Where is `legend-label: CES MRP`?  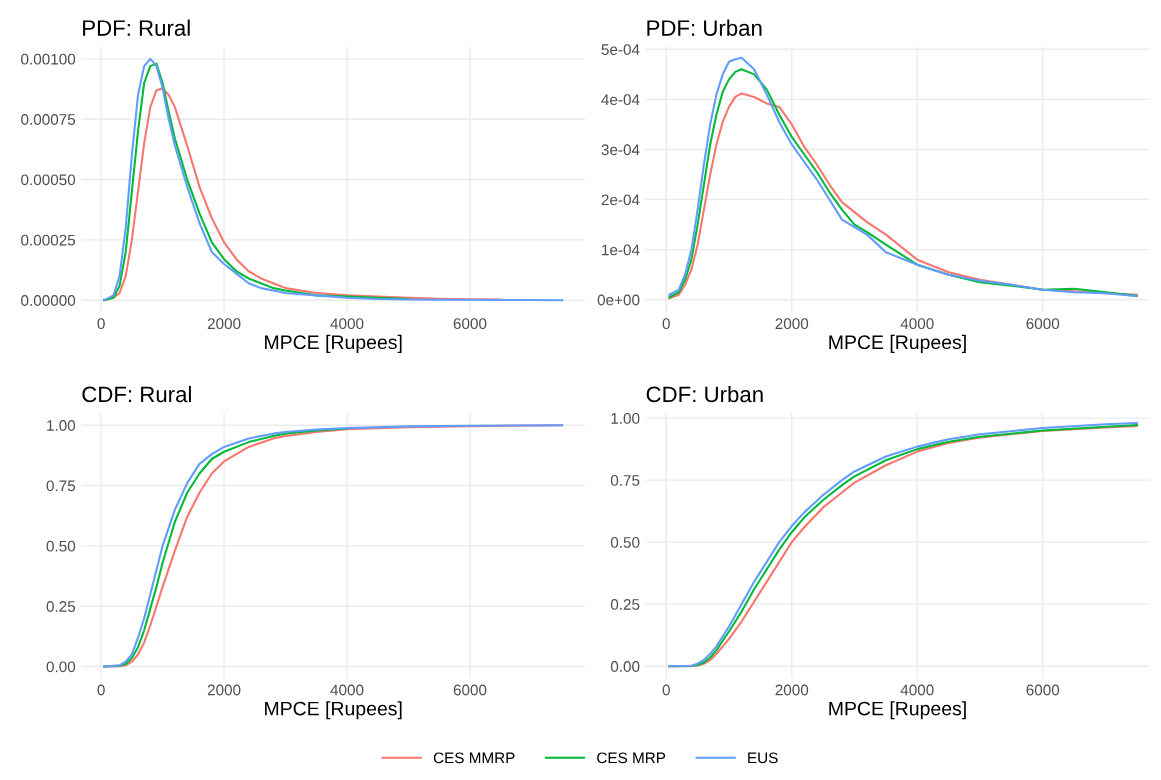
legend-label: CES MRP is located at coordinates (631, 758).